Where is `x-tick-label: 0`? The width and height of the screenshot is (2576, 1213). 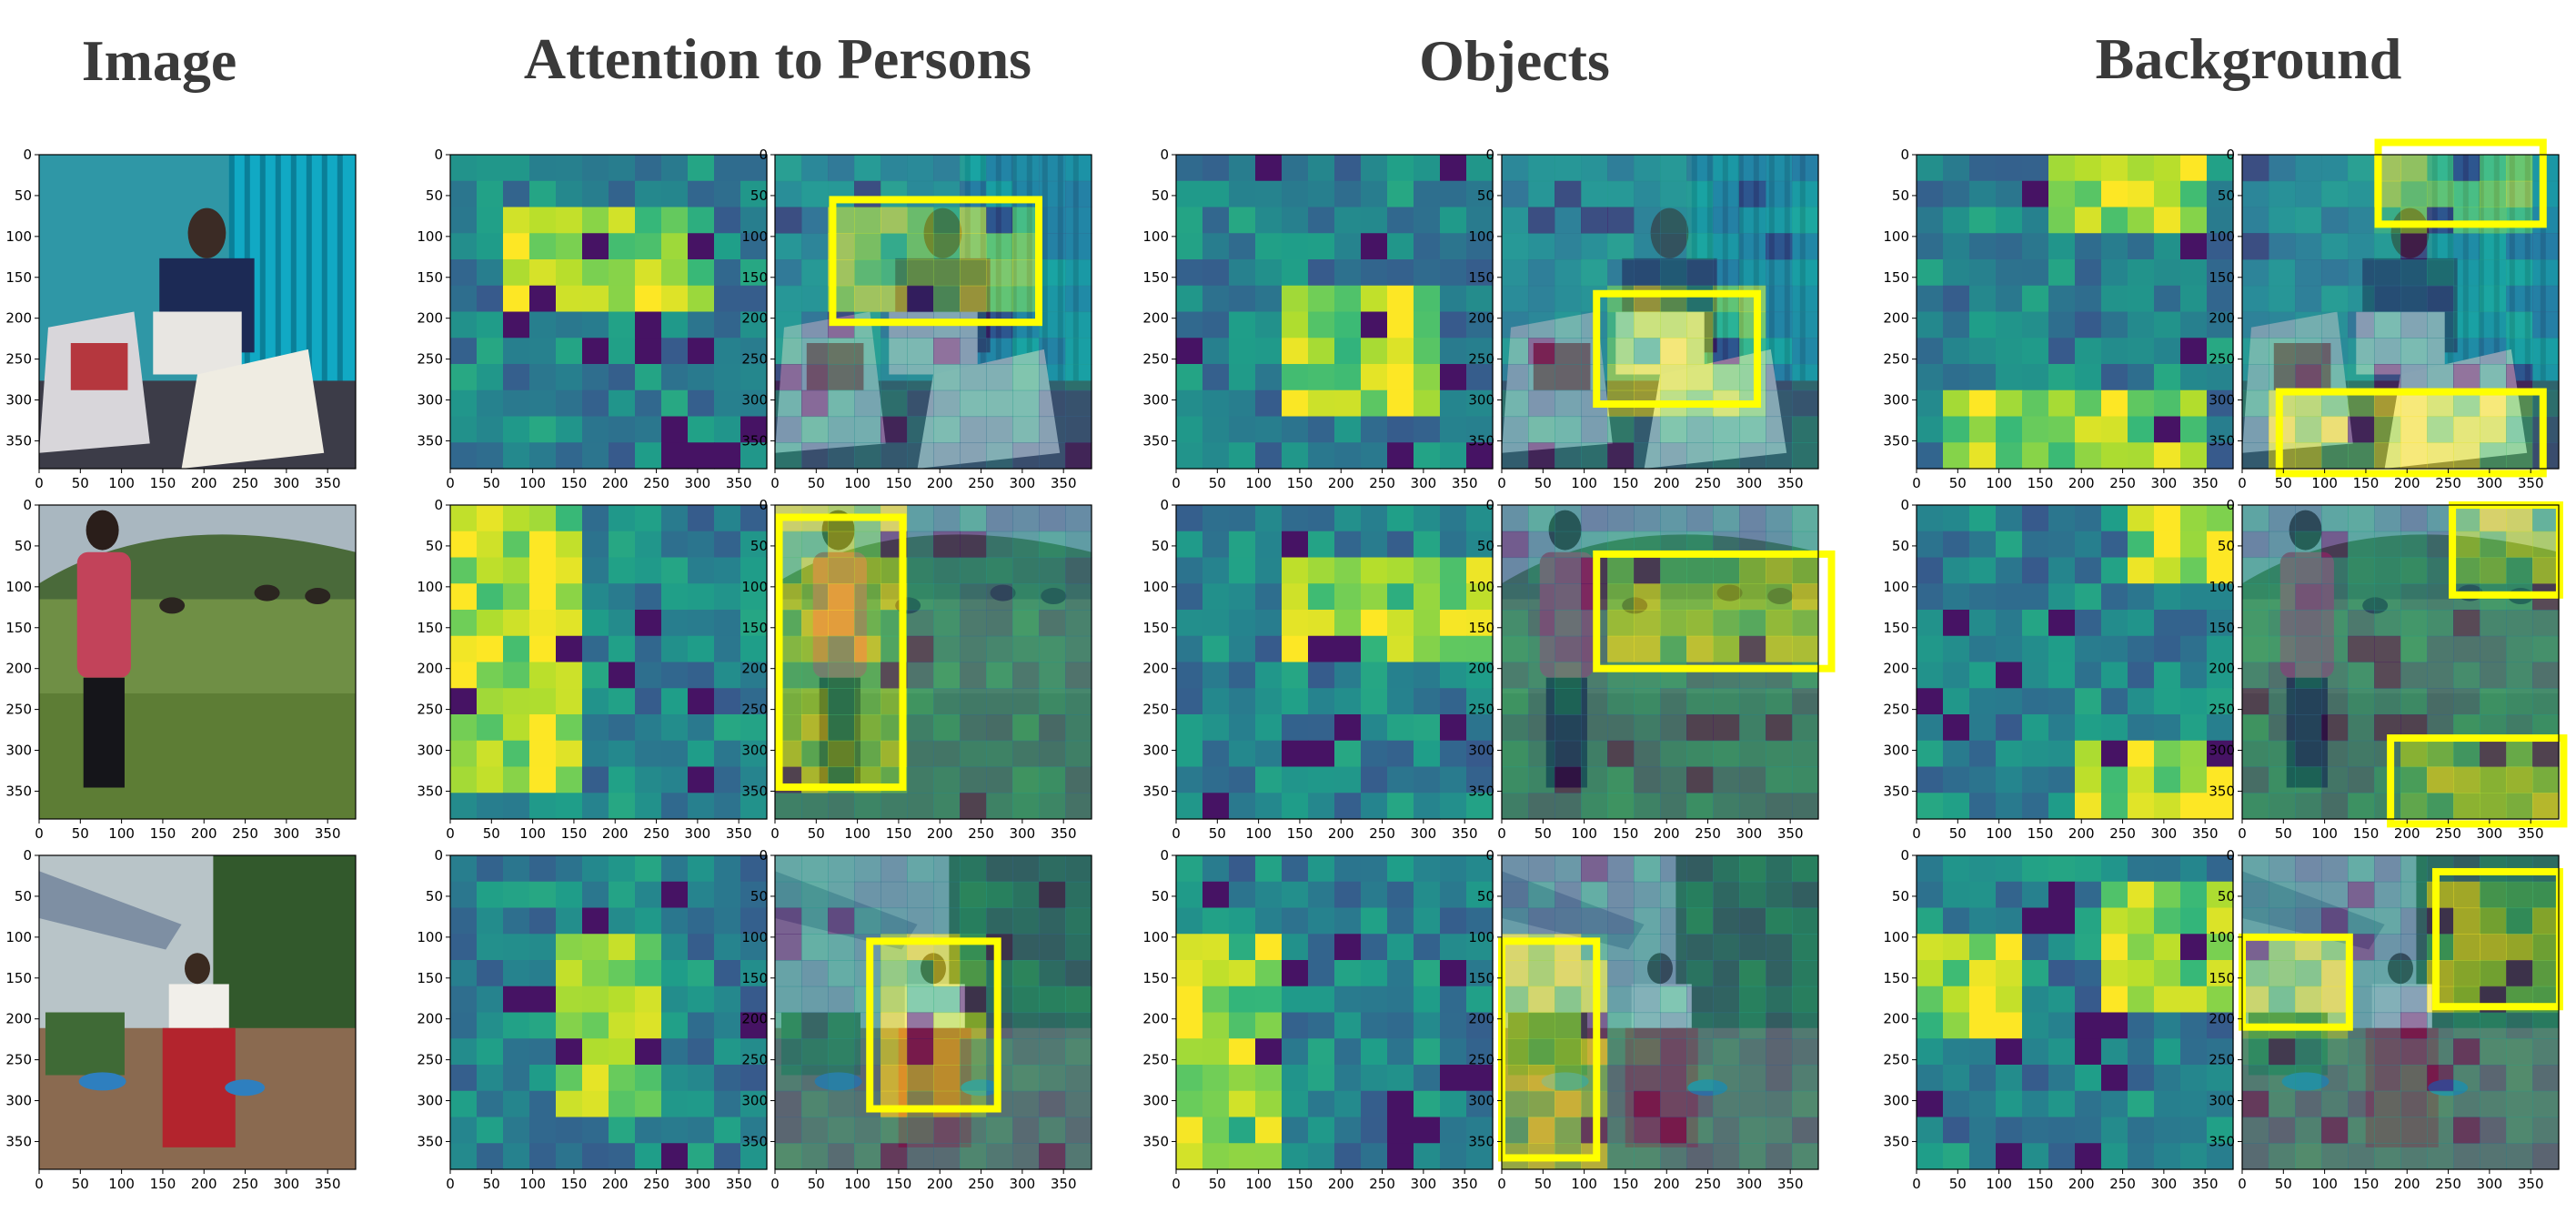
x-tick-label: 0 is located at coordinates (1176, 833).